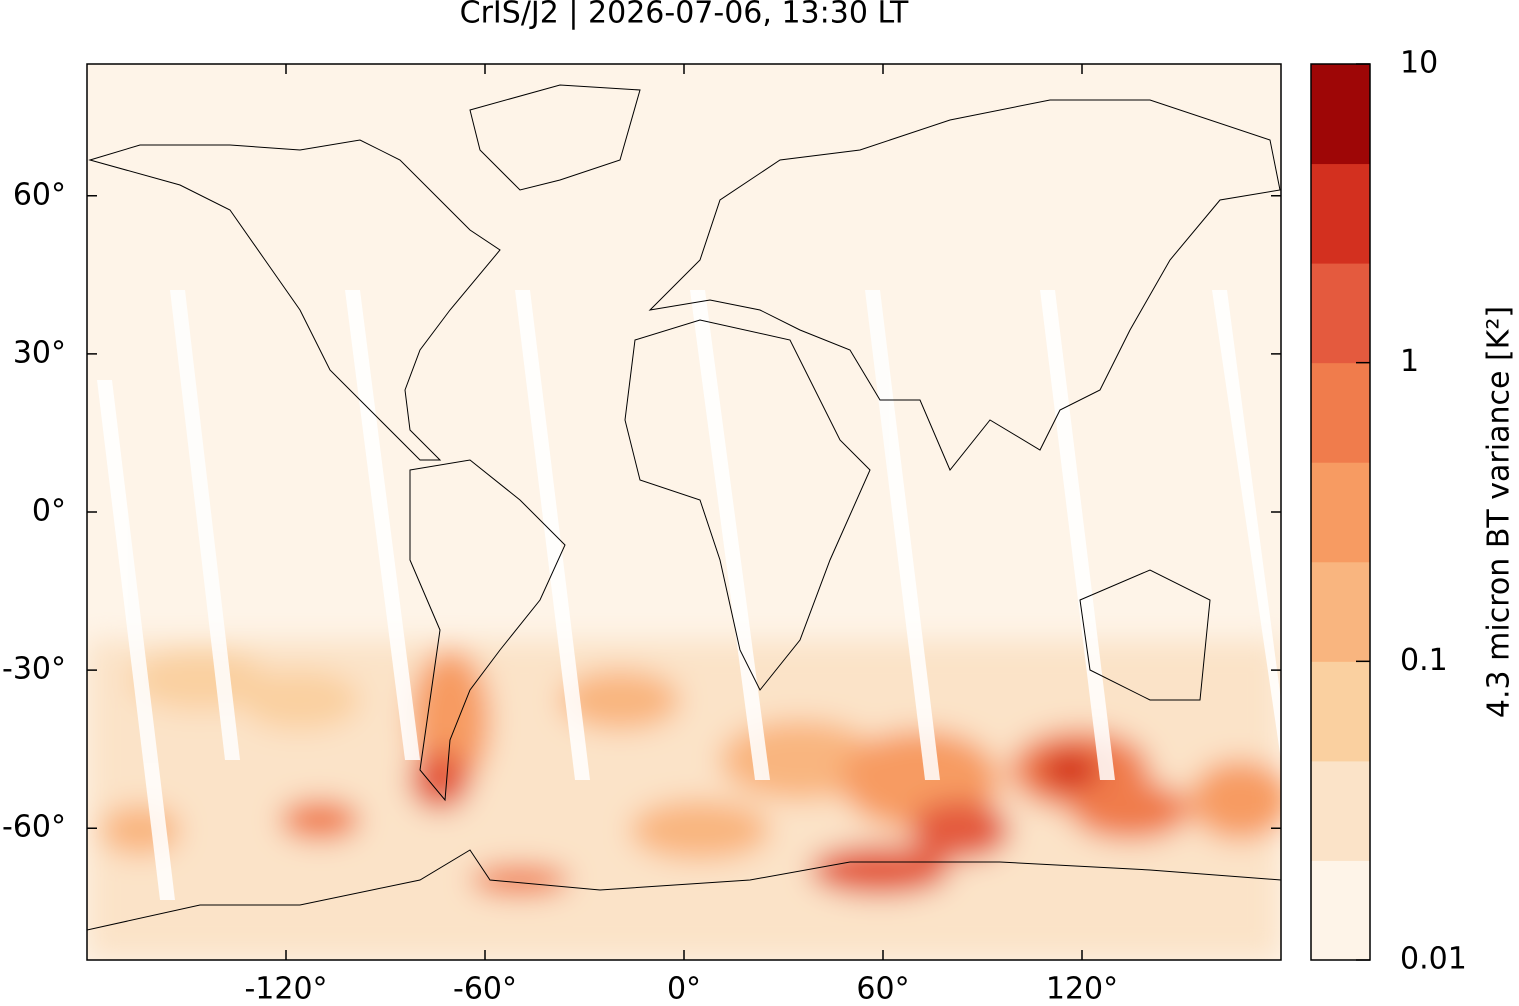 This screenshot has width=1519, height=1006. Describe the element at coordinates (1424, 660) in the screenshot. I see `colorbar-tick-label: 0.1` at that location.